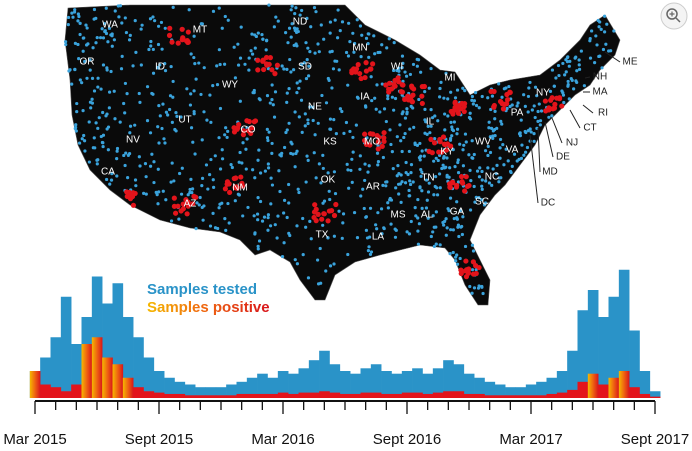 The image size is (692, 451). I want to click on state-label: ME, so click(630, 62).